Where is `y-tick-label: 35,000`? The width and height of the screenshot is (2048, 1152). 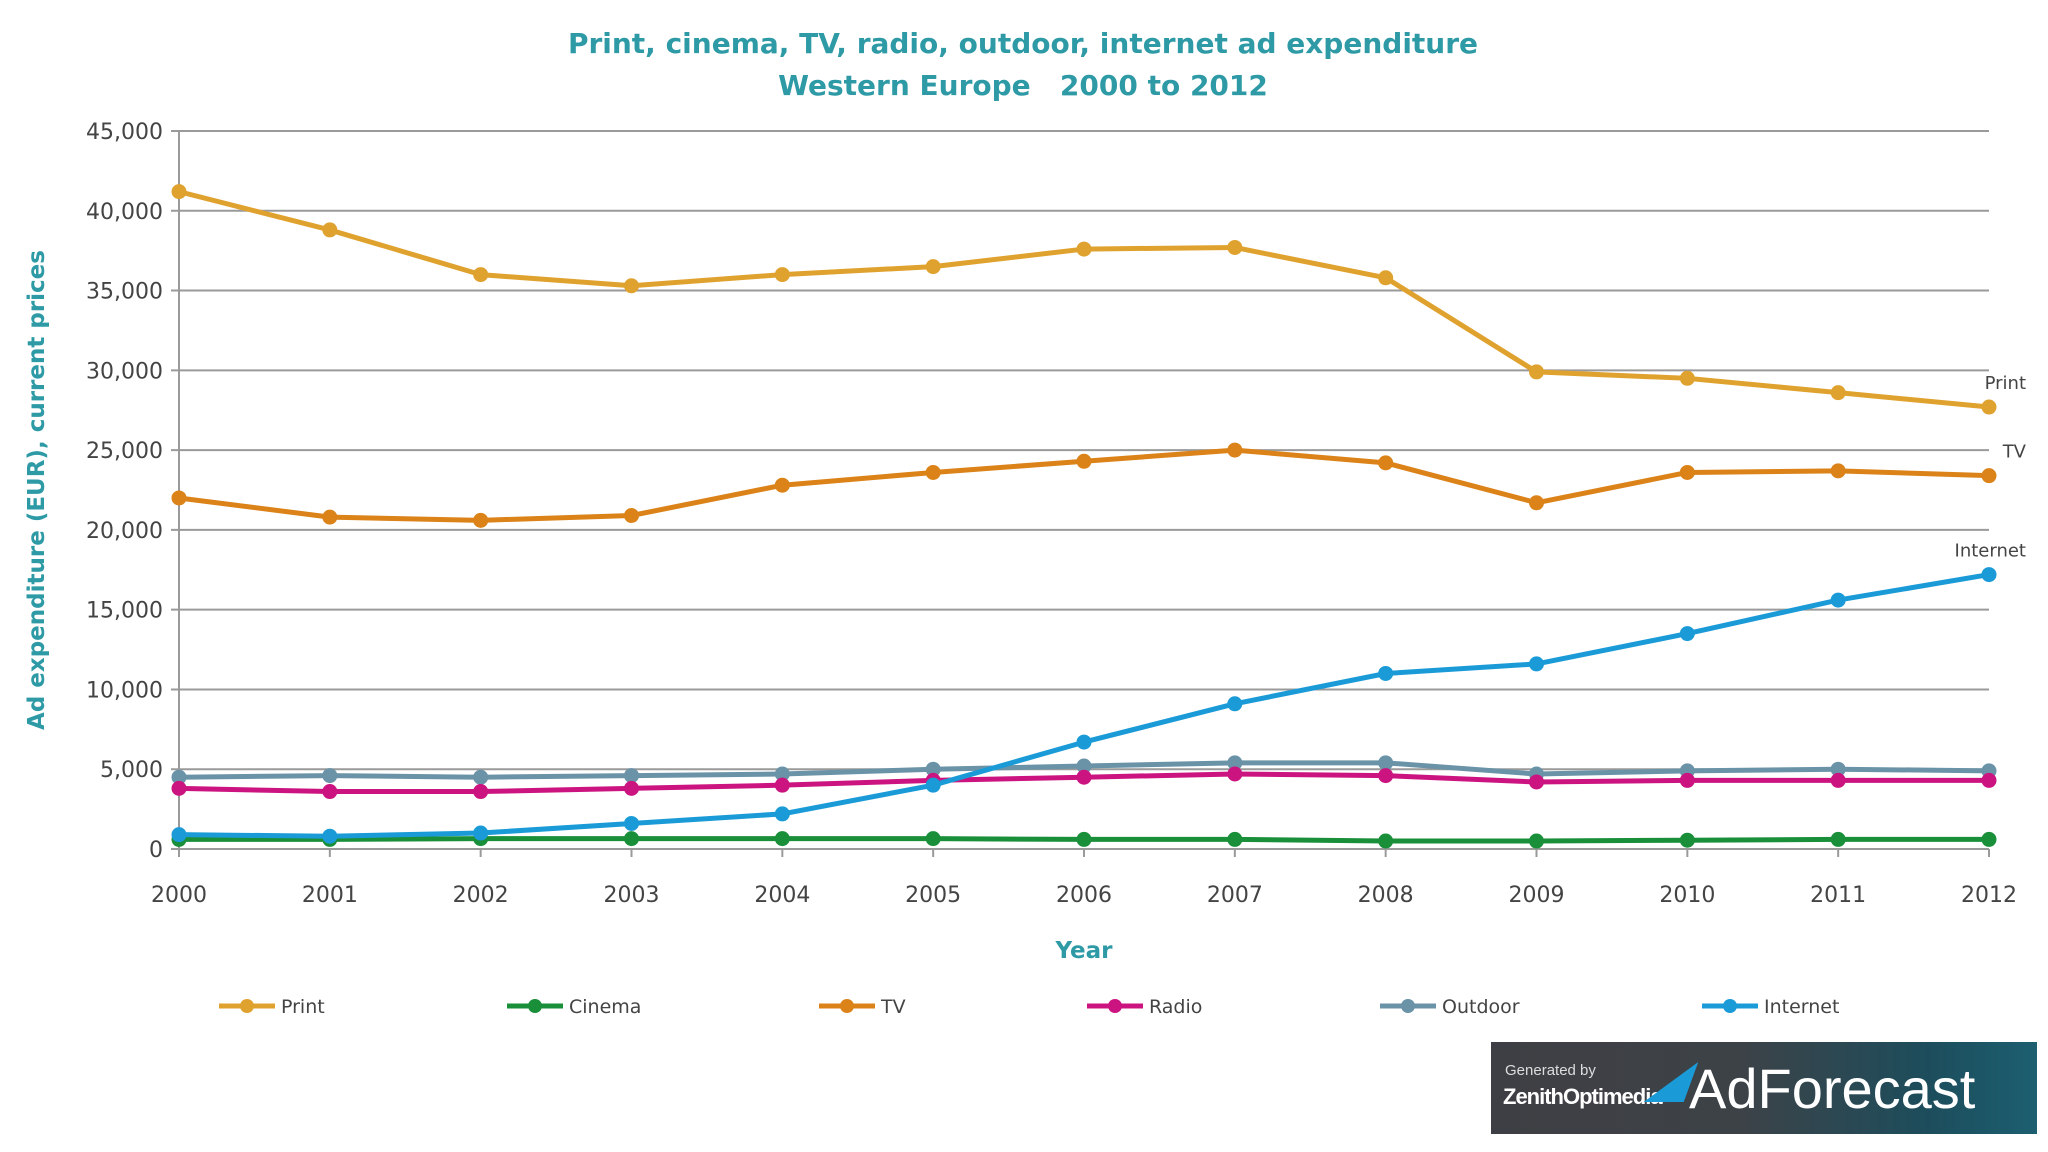
y-tick-label: 35,000 is located at coordinates (124, 292).